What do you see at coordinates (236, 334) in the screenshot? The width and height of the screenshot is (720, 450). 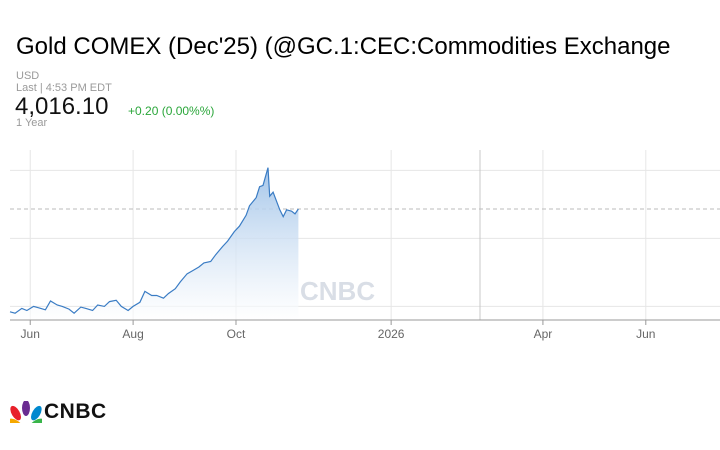 I see `x-tick-label: Oct` at bounding box center [236, 334].